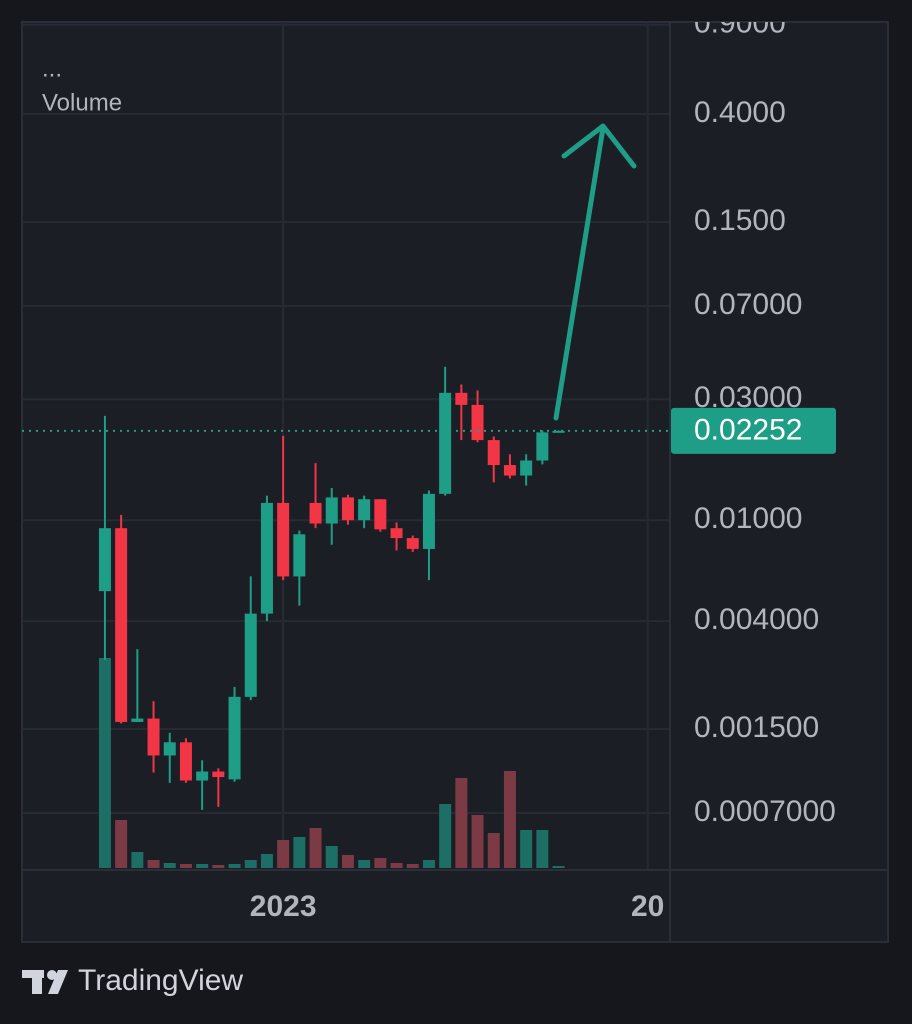  What do you see at coordinates (331, 763) in the screenshot?
I see `volume-pane` at bounding box center [331, 763].